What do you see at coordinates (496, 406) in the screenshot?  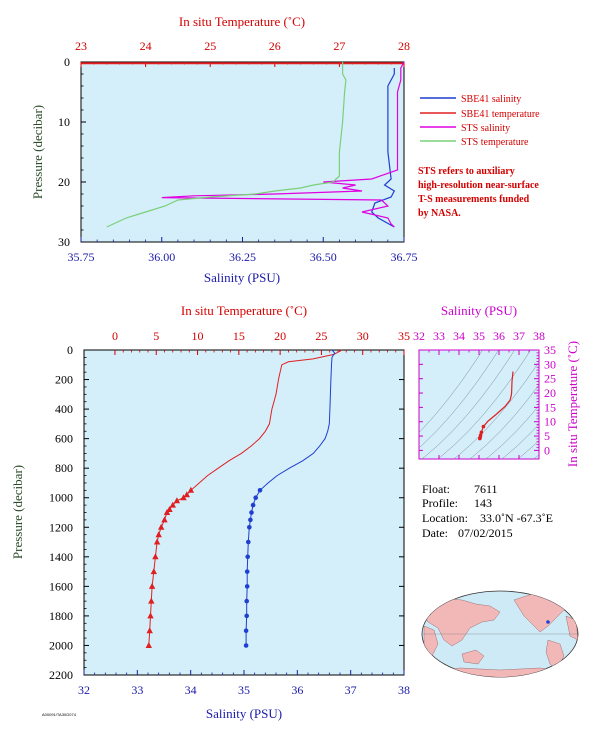 I see `inset-series` at bounding box center [496, 406].